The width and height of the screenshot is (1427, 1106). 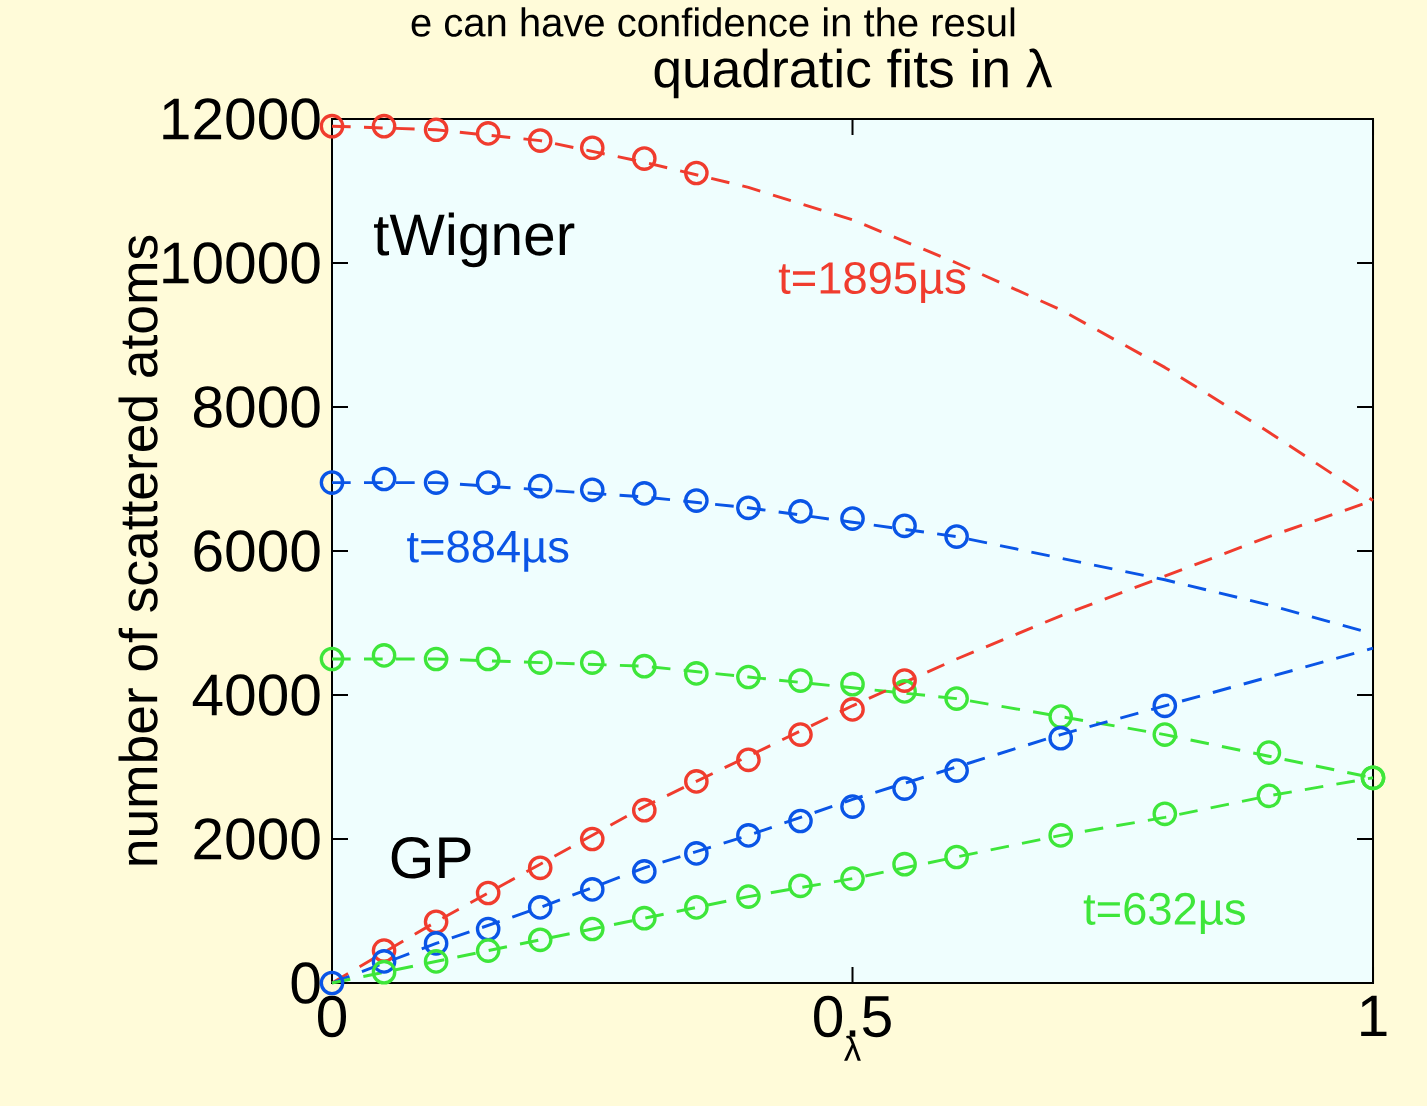 I want to click on annotation: GP, so click(x=431, y=857).